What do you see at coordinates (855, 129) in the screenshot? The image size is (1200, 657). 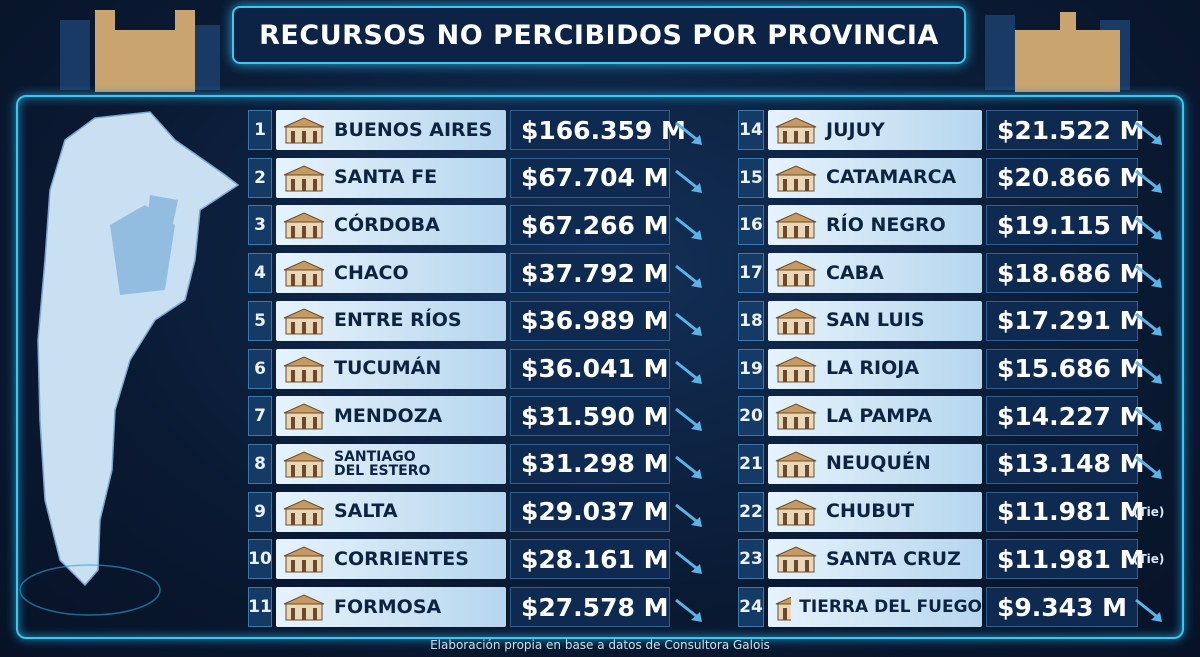 I see `province-name: JUJUY` at bounding box center [855, 129].